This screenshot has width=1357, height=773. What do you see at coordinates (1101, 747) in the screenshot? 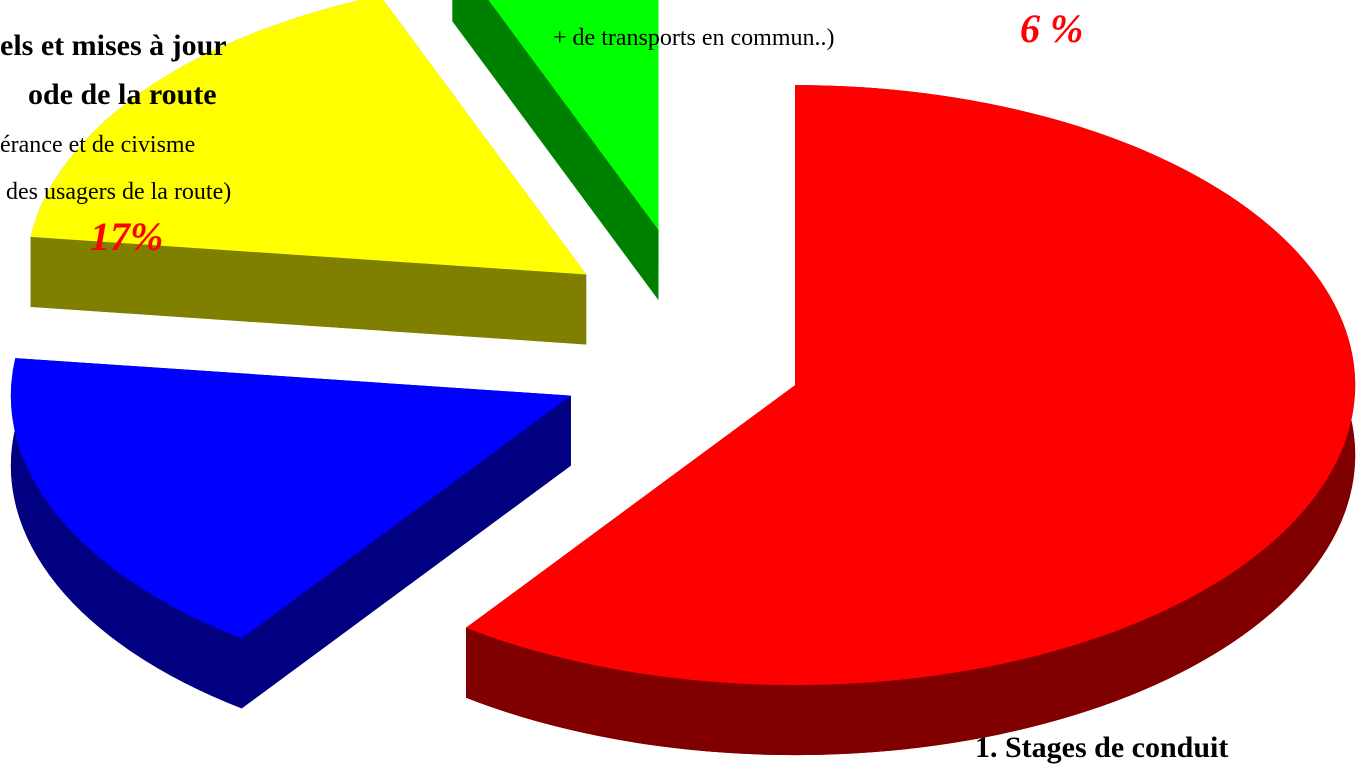
I see `slice-label: 1. Stages de conduit` at bounding box center [1101, 747].